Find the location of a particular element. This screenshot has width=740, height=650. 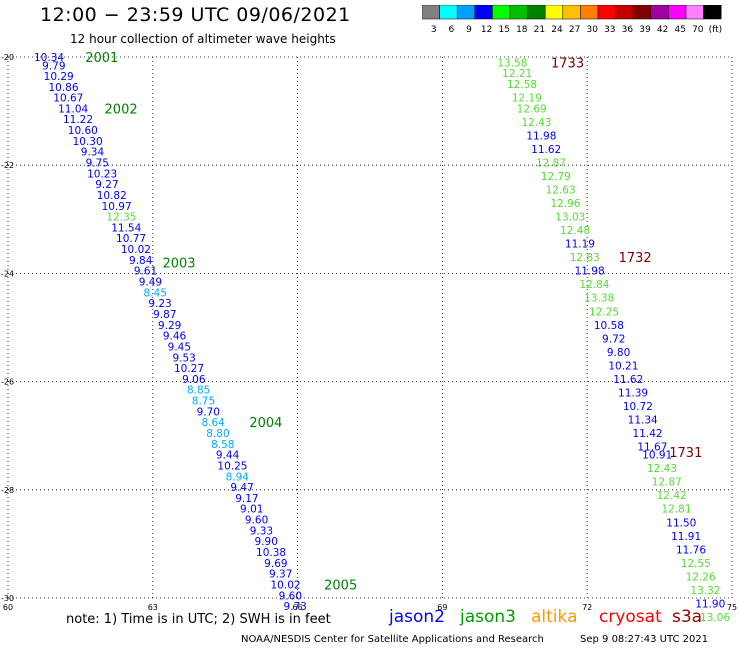

x-tick-label: 72 is located at coordinates (587, 607).